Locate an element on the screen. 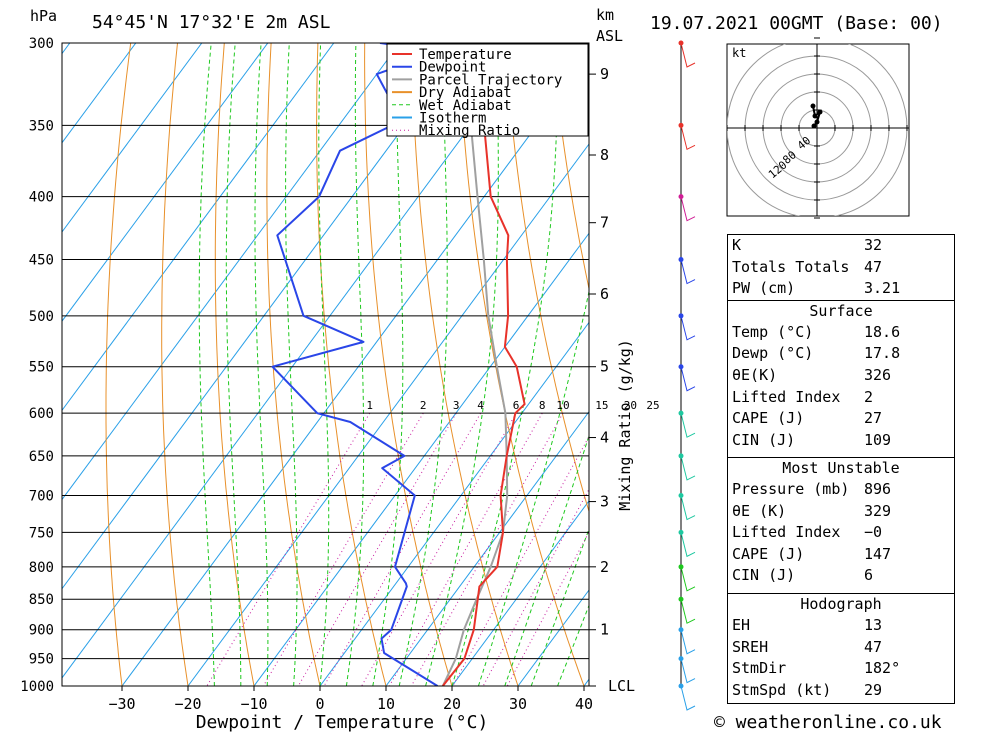 Image resolution: width=1000 pixels, height=733 pixels. mu-pressure-row: Pressure (mb) 896 is located at coordinates (841, 490).